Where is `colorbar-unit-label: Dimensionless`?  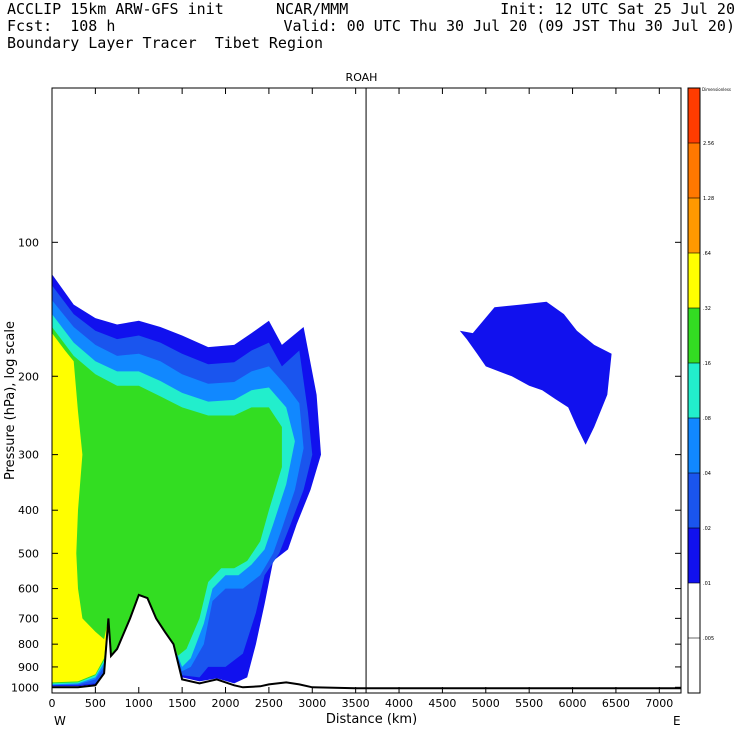
colorbar-unit-label: Dimensionless is located at coordinates (716, 89).